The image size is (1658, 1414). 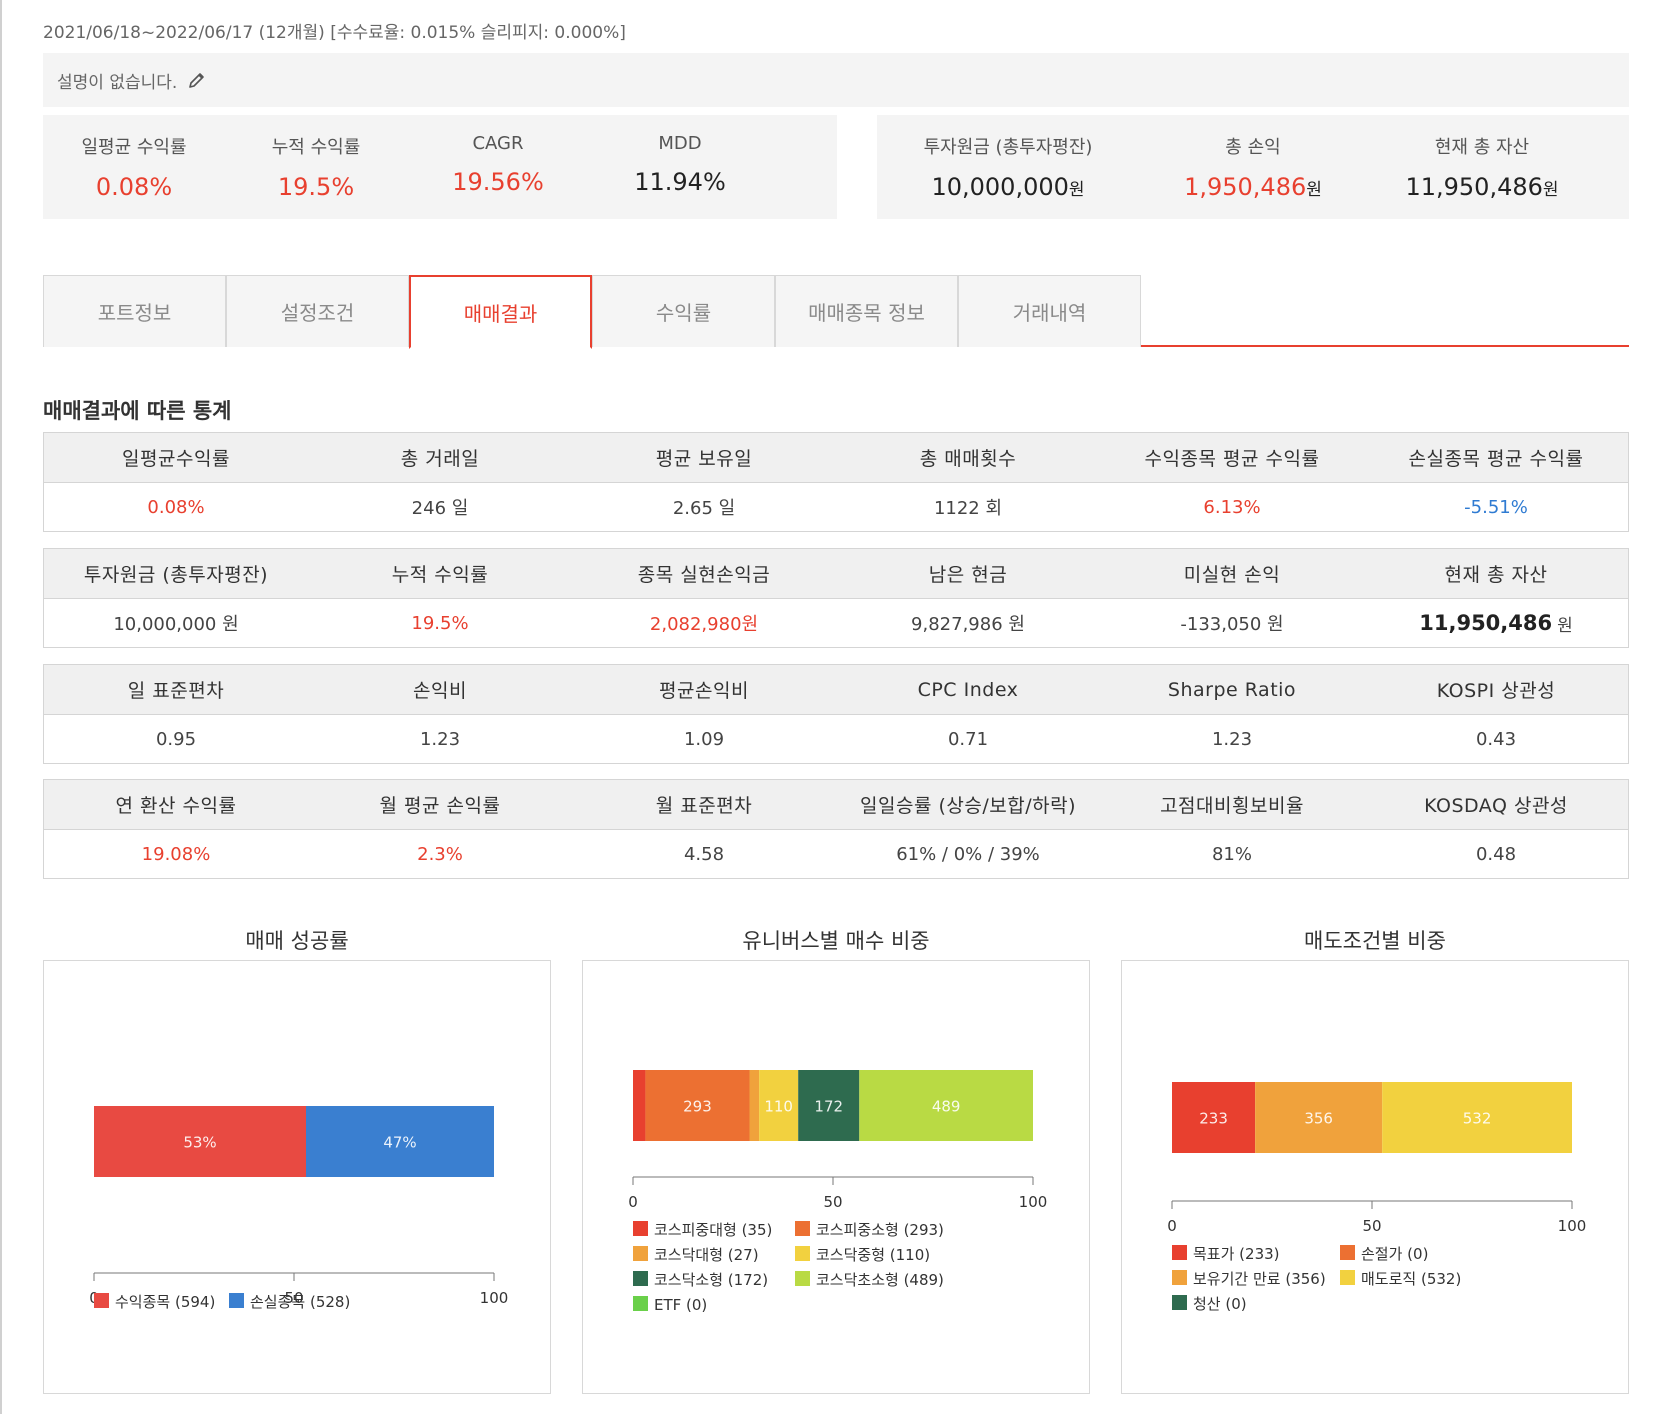 I want to click on summary-value: 11,950,486, so click(x=1474, y=187).